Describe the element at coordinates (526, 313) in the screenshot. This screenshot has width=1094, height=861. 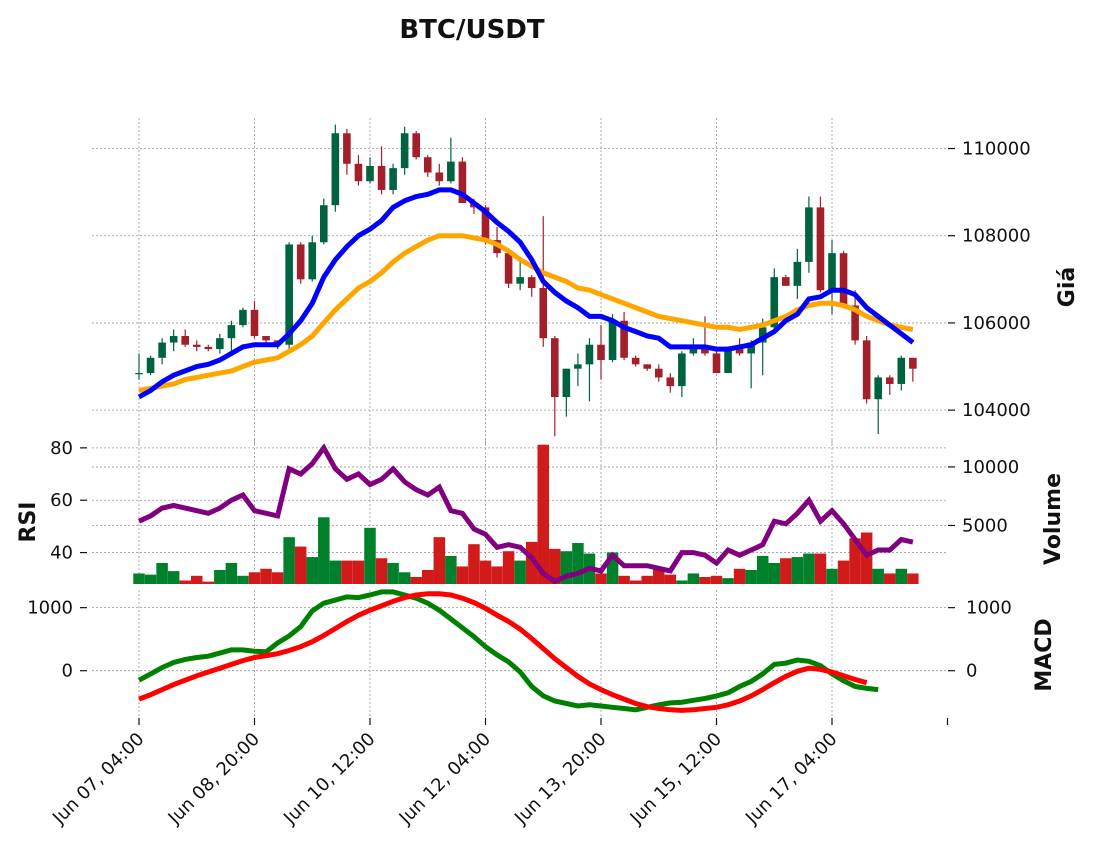
I see `ma-slow-line` at that location.